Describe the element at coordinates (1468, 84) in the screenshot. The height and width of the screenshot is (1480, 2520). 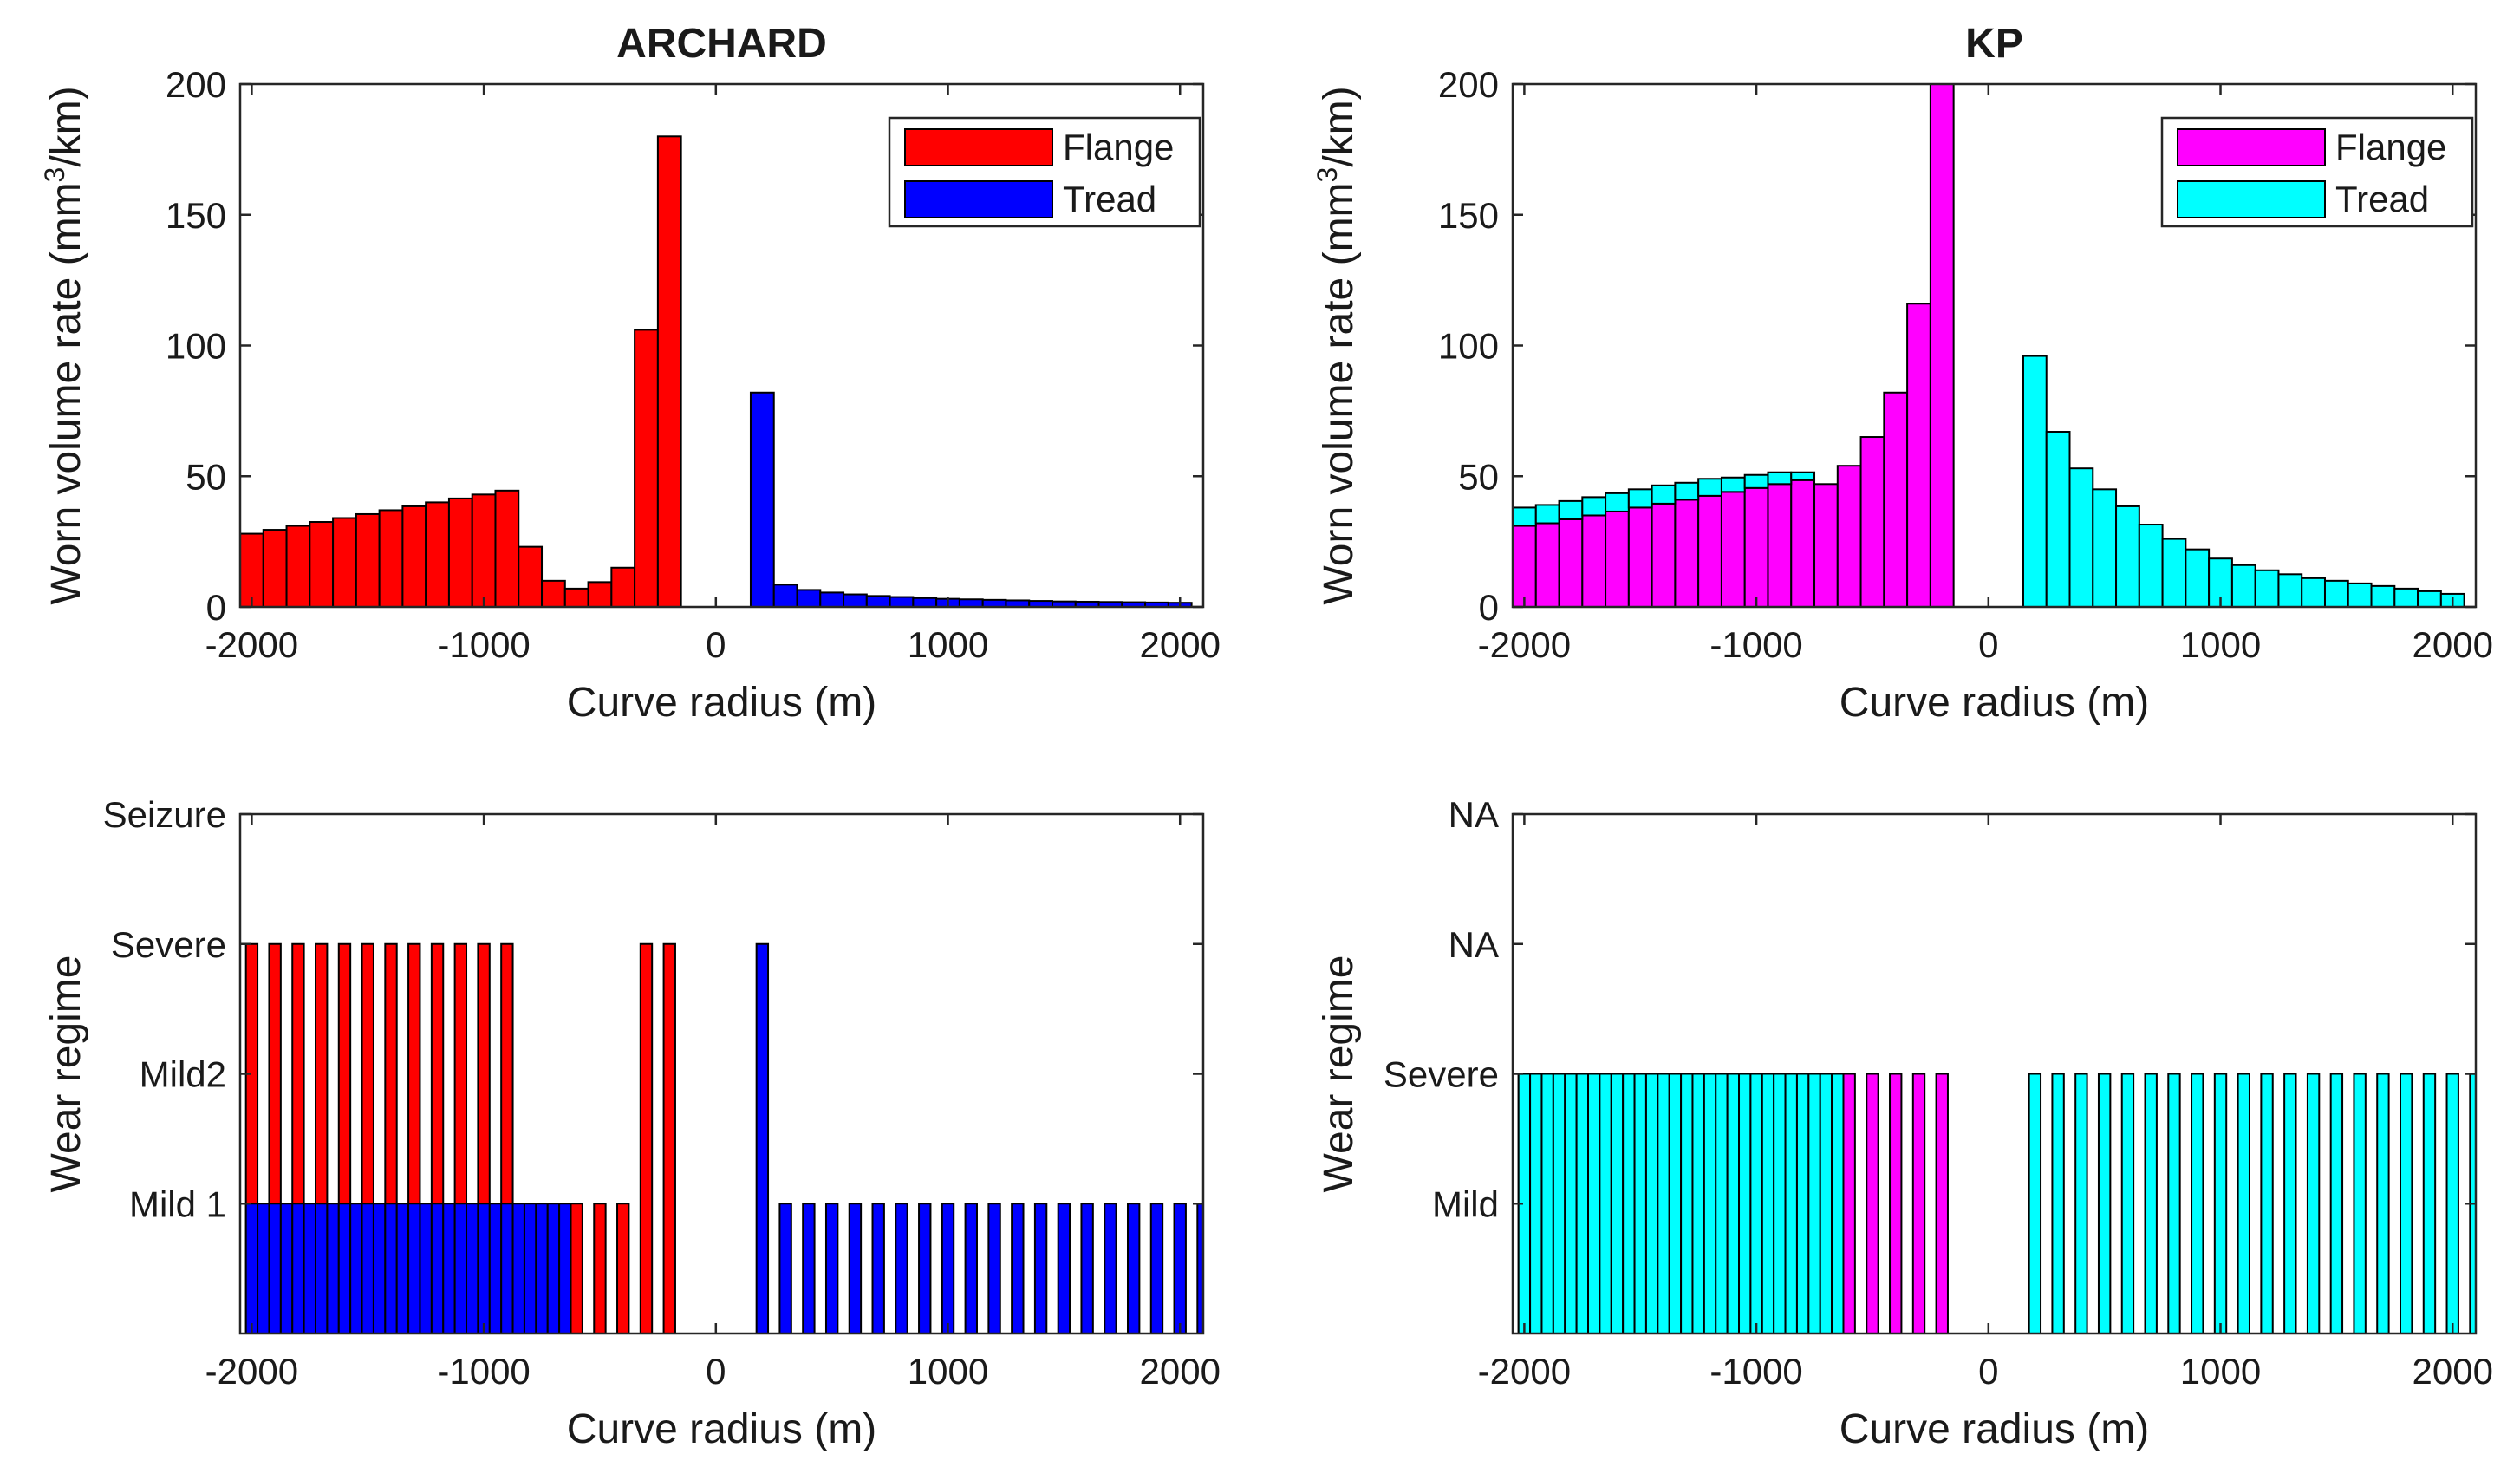
I see `y-tick-label: 200` at that location.